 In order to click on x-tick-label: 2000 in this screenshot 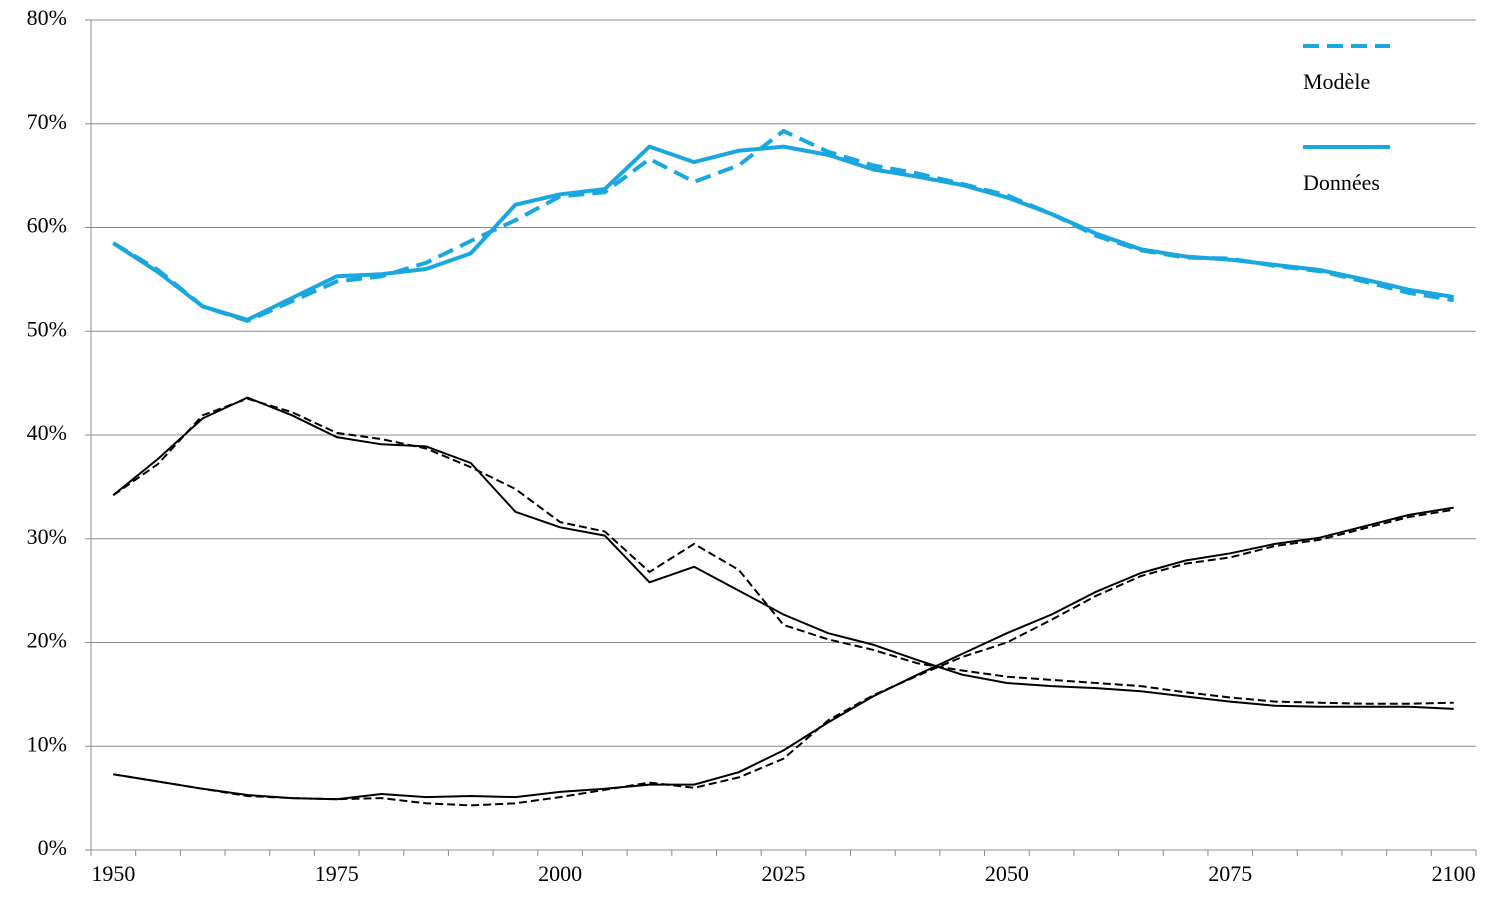, I will do `click(560, 873)`.